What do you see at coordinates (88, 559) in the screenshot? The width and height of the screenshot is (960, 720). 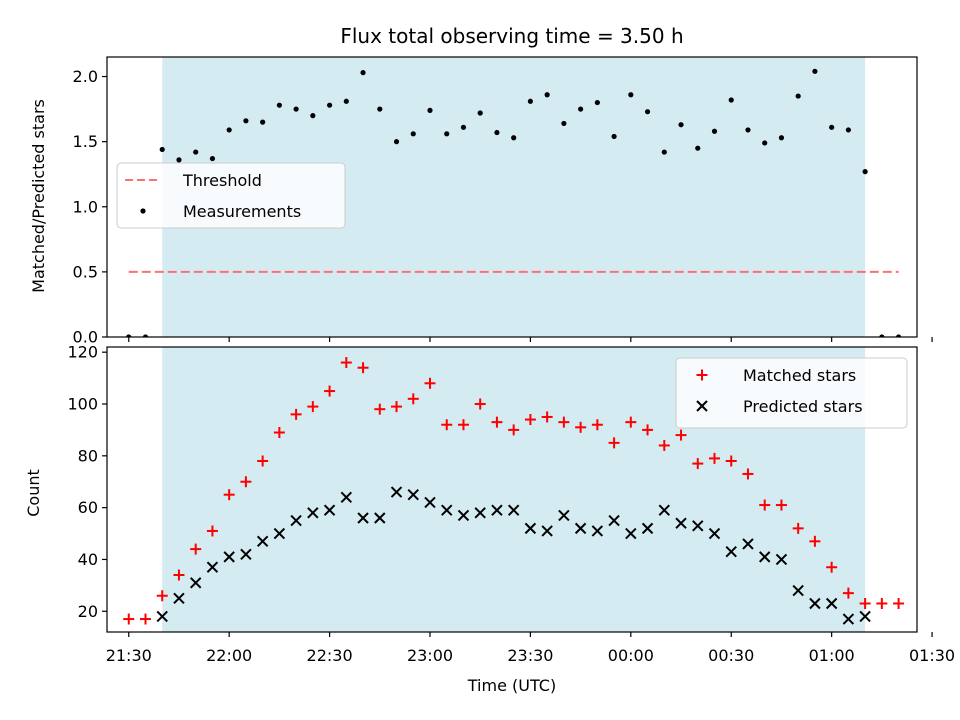 I see `bottom-y-tick-label: 40` at bounding box center [88, 559].